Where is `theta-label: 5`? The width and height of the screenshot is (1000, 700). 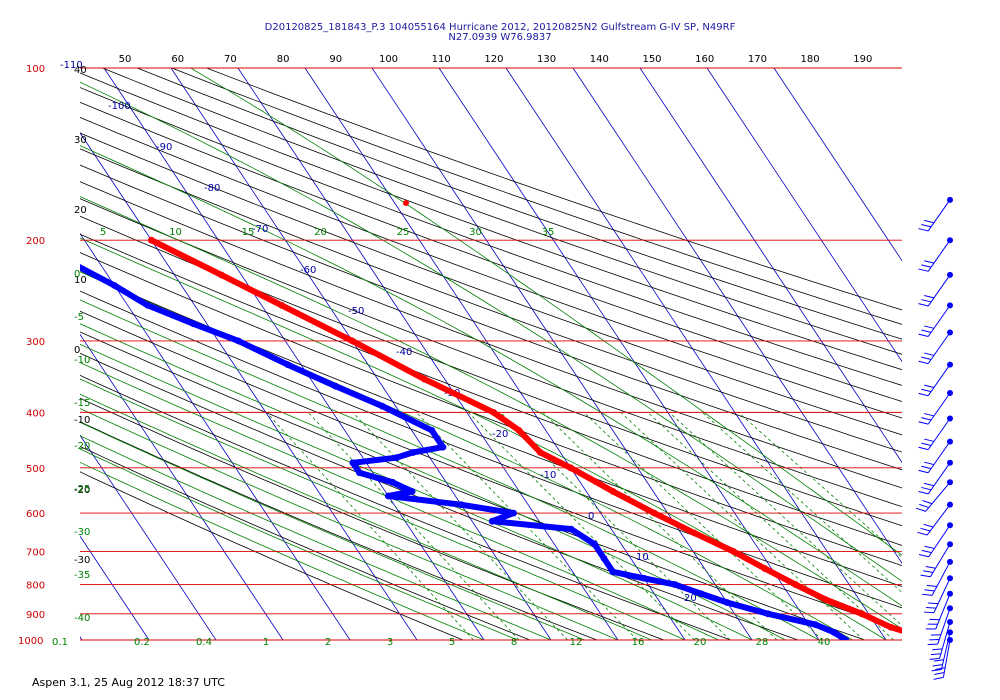
theta-label: 5 is located at coordinates (103, 232).